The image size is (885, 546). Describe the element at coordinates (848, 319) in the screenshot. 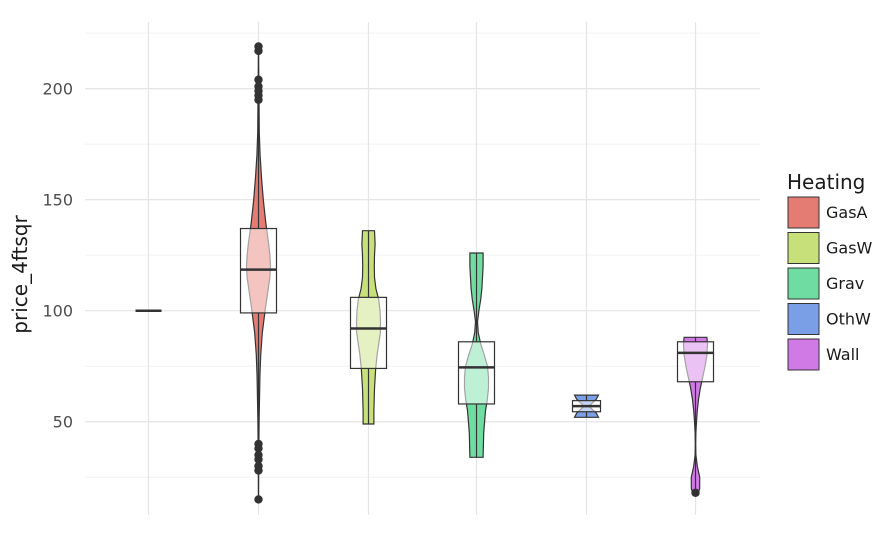

I see `legend-label: OthW` at that location.